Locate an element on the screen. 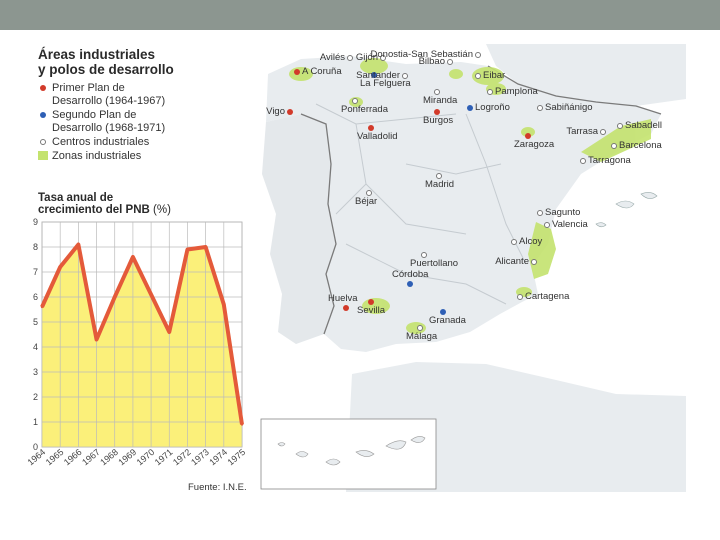 Image resolution: width=720 pixels, height=540 pixels. city-label: Córdoba is located at coordinates (410, 274).